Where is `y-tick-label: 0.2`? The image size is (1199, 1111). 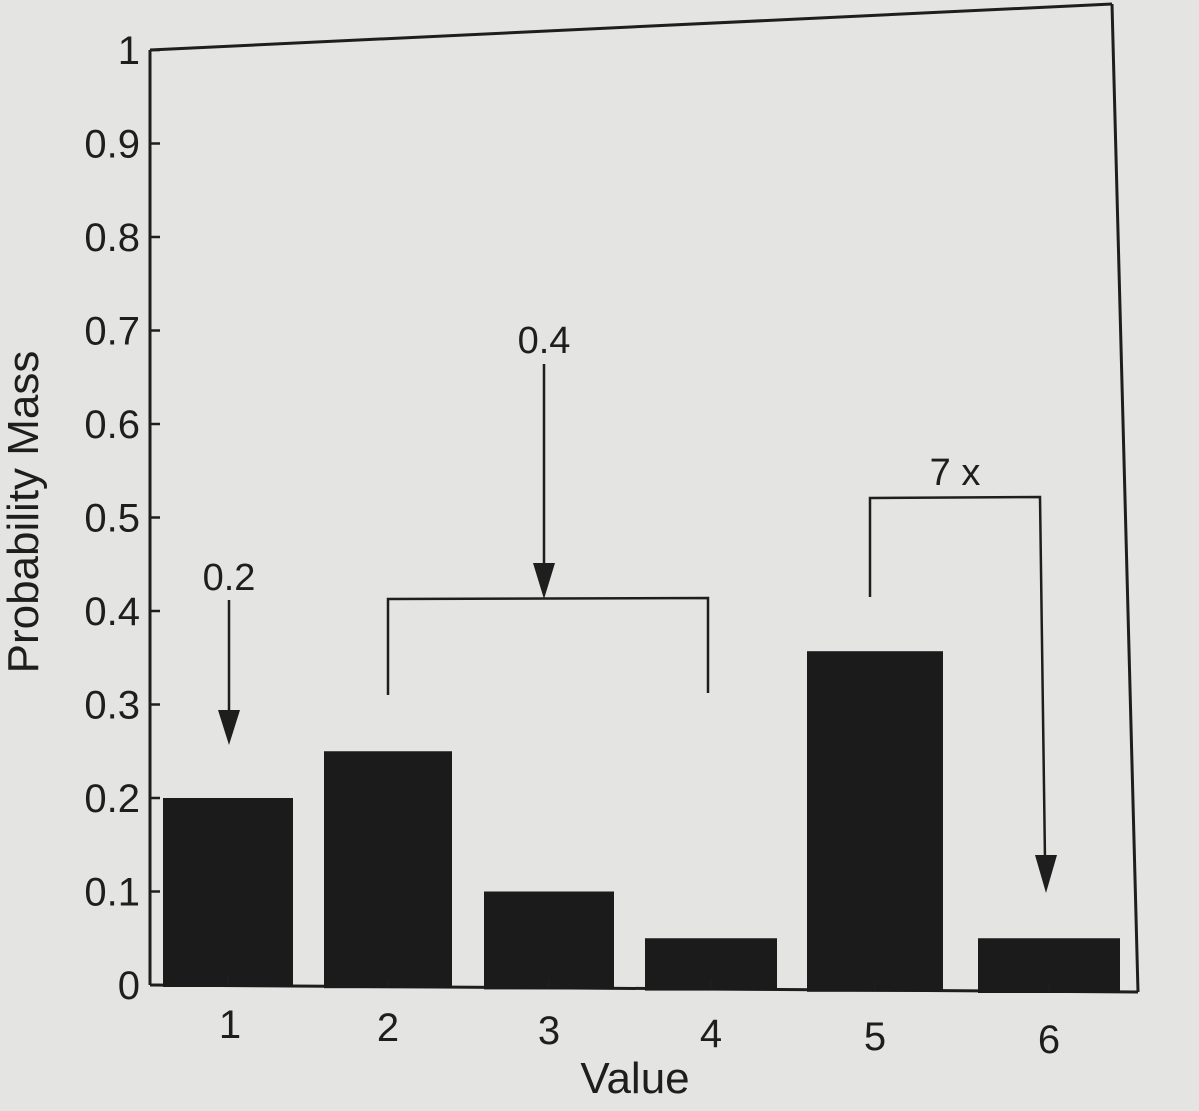 y-tick-label: 0.2 is located at coordinates (112, 799).